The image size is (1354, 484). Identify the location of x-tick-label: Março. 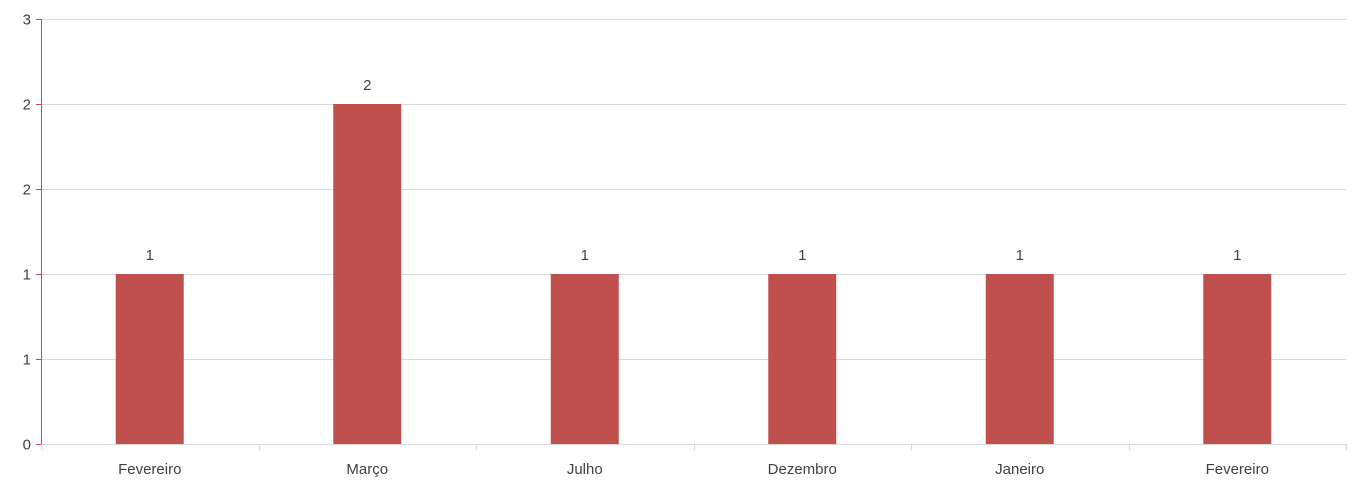
(367, 469).